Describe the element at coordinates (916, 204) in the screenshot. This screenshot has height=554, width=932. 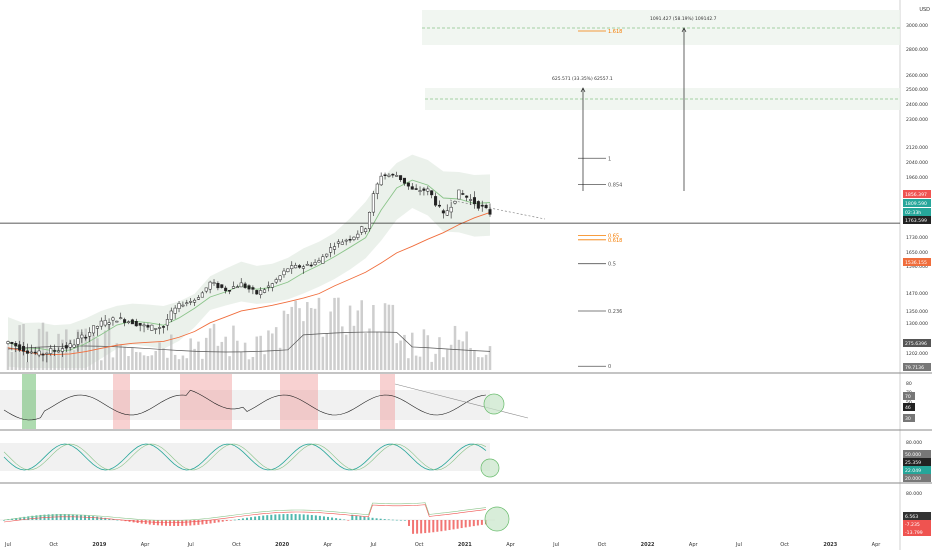
I see `price-badge-text: 1809.590` at that location.